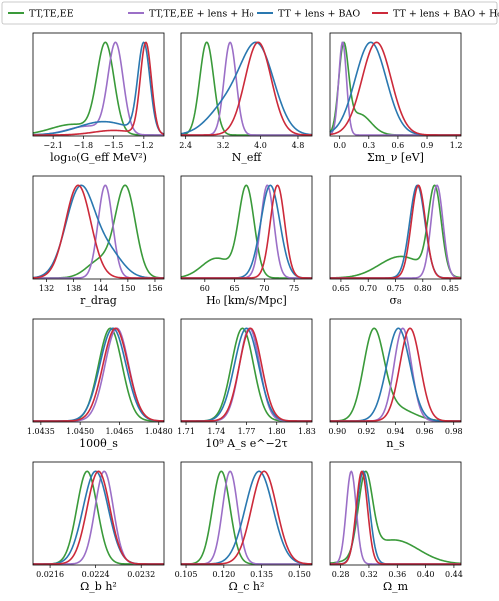  What do you see at coordinates (159, 431) in the screenshot?
I see `x-tick-label: 1.0480` at bounding box center [159, 431].